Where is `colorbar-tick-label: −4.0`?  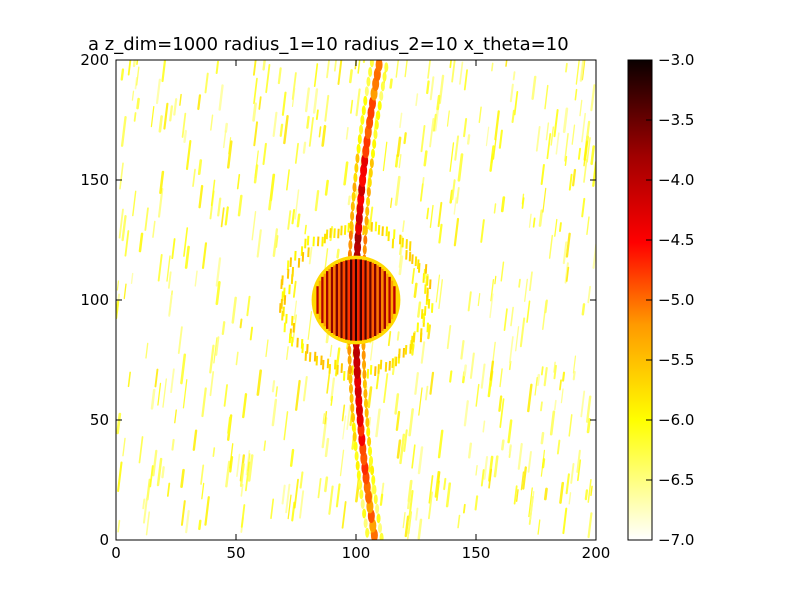
colorbar-tick-label: −4.0 is located at coordinates (676, 180).